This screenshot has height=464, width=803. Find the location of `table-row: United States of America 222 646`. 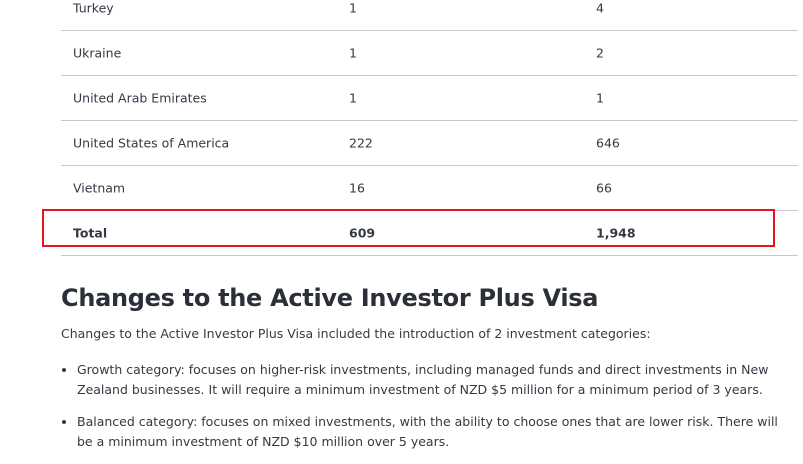

table-row: United States of America 222 646 is located at coordinates (429, 143).